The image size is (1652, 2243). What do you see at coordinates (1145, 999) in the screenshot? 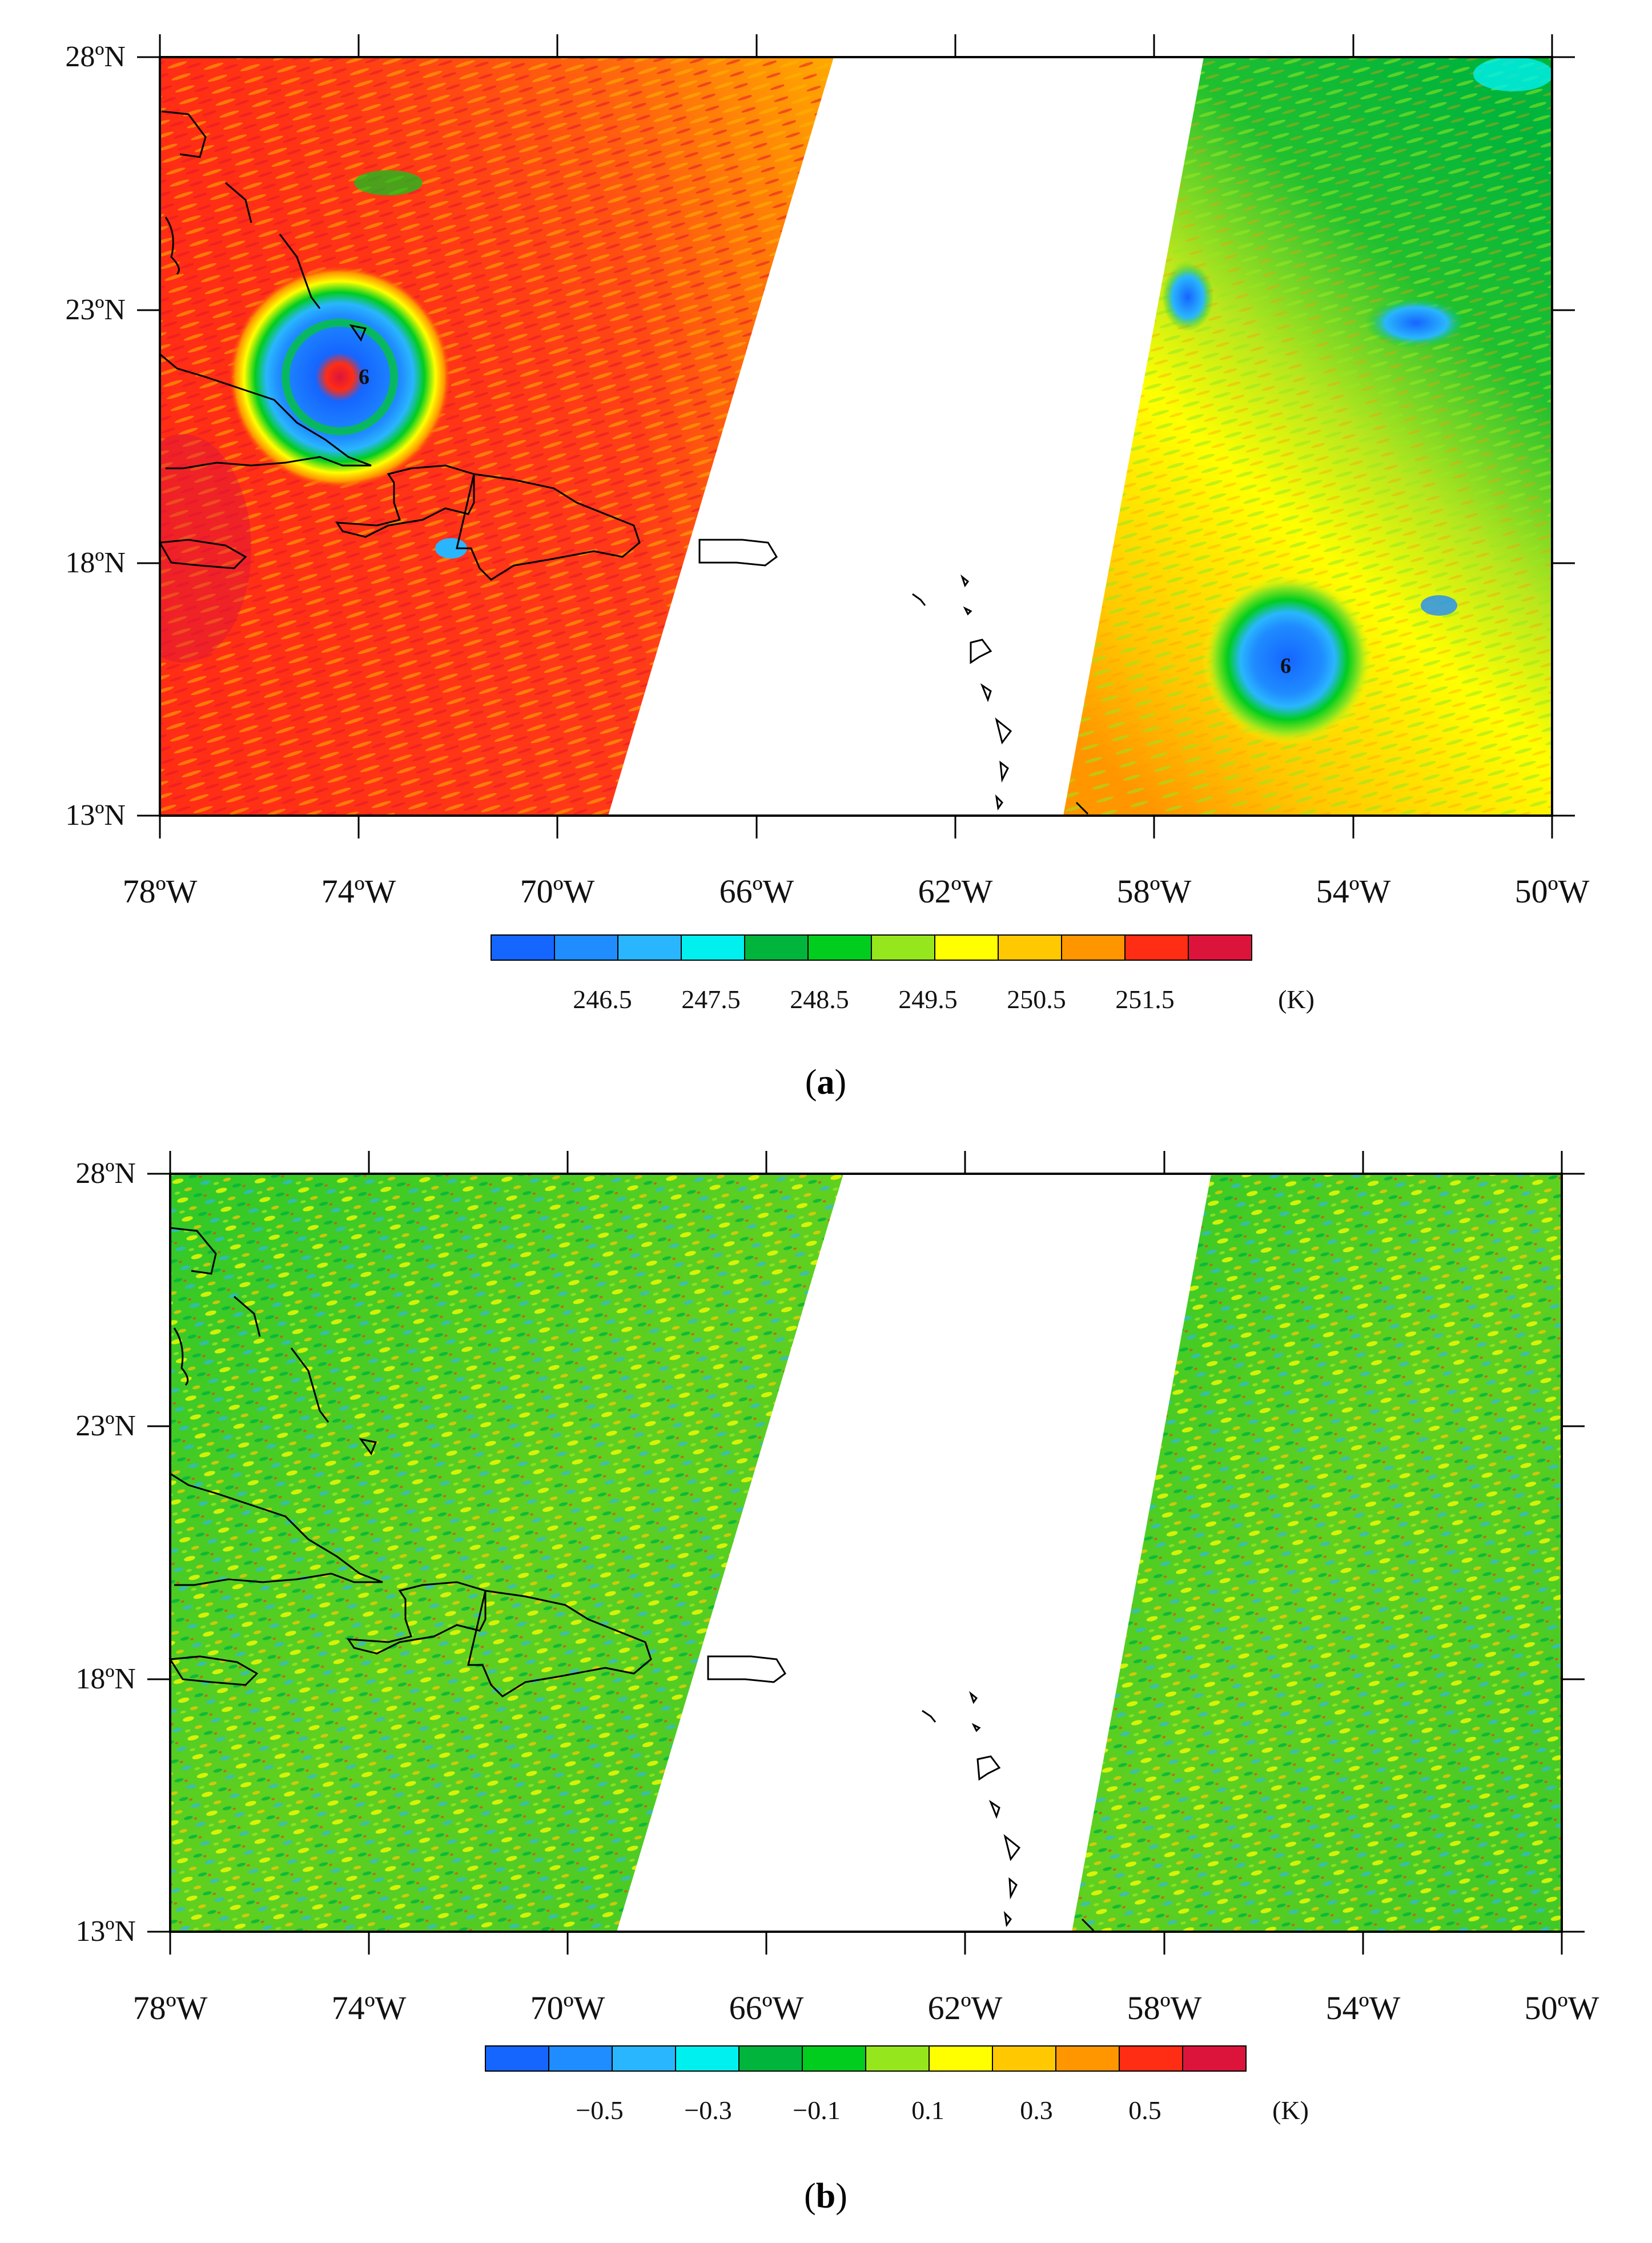
I see `colorbar-a-label-6: 251.5` at bounding box center [1145, 999].